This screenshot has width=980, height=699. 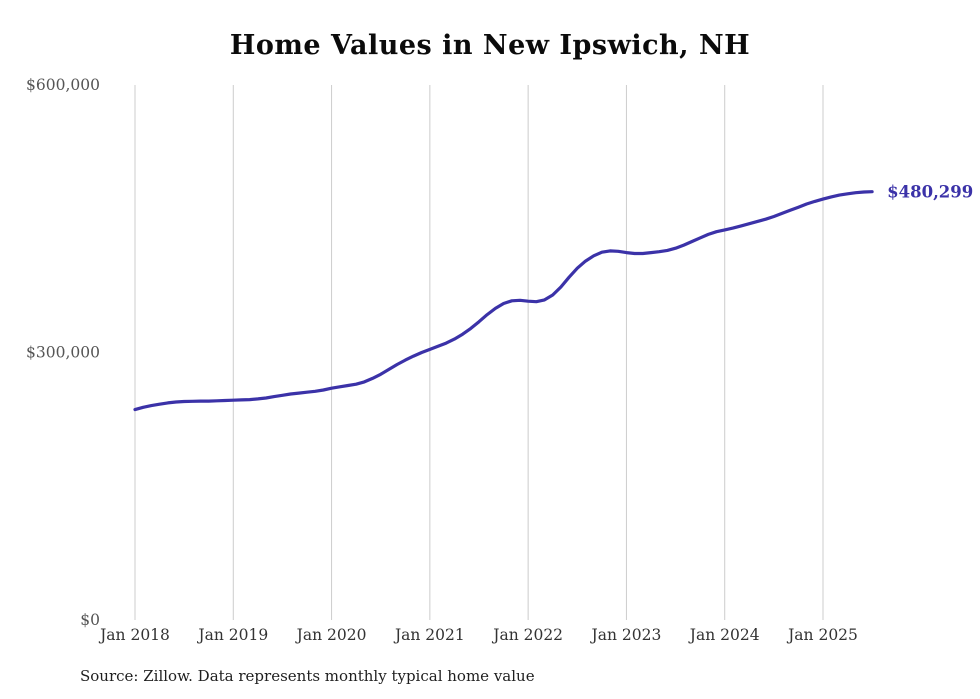 What do you see at coordinates (490, 45) in the screenshot?
I see `chart-title: Home Values in New Ipswich, NH` at bounding box center [490, 45].